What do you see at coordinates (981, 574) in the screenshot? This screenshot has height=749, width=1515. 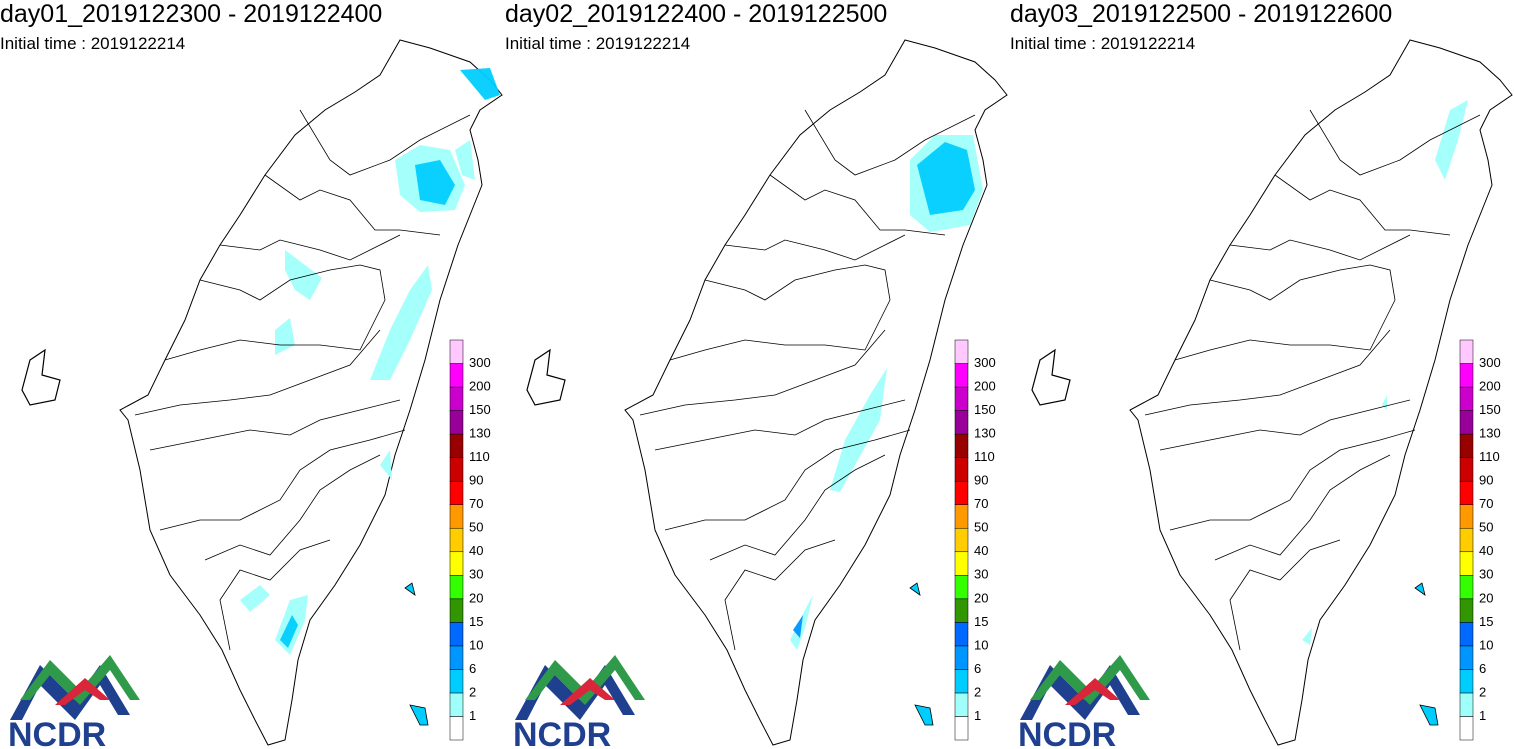 I see `colorbar-label: 30` at bounding box center [981, 574].